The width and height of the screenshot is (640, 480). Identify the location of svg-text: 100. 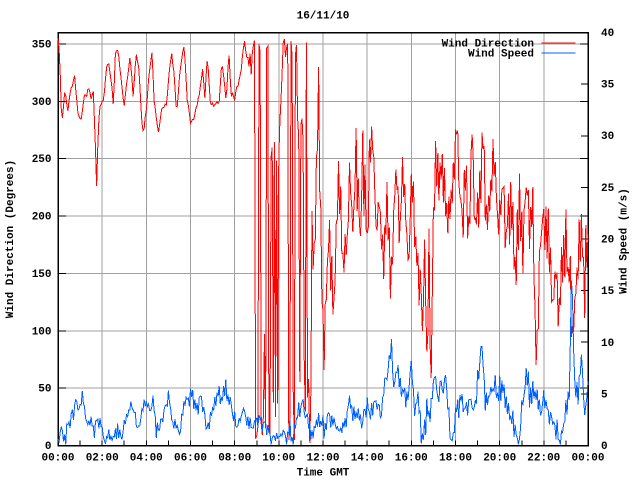
(42, 332).